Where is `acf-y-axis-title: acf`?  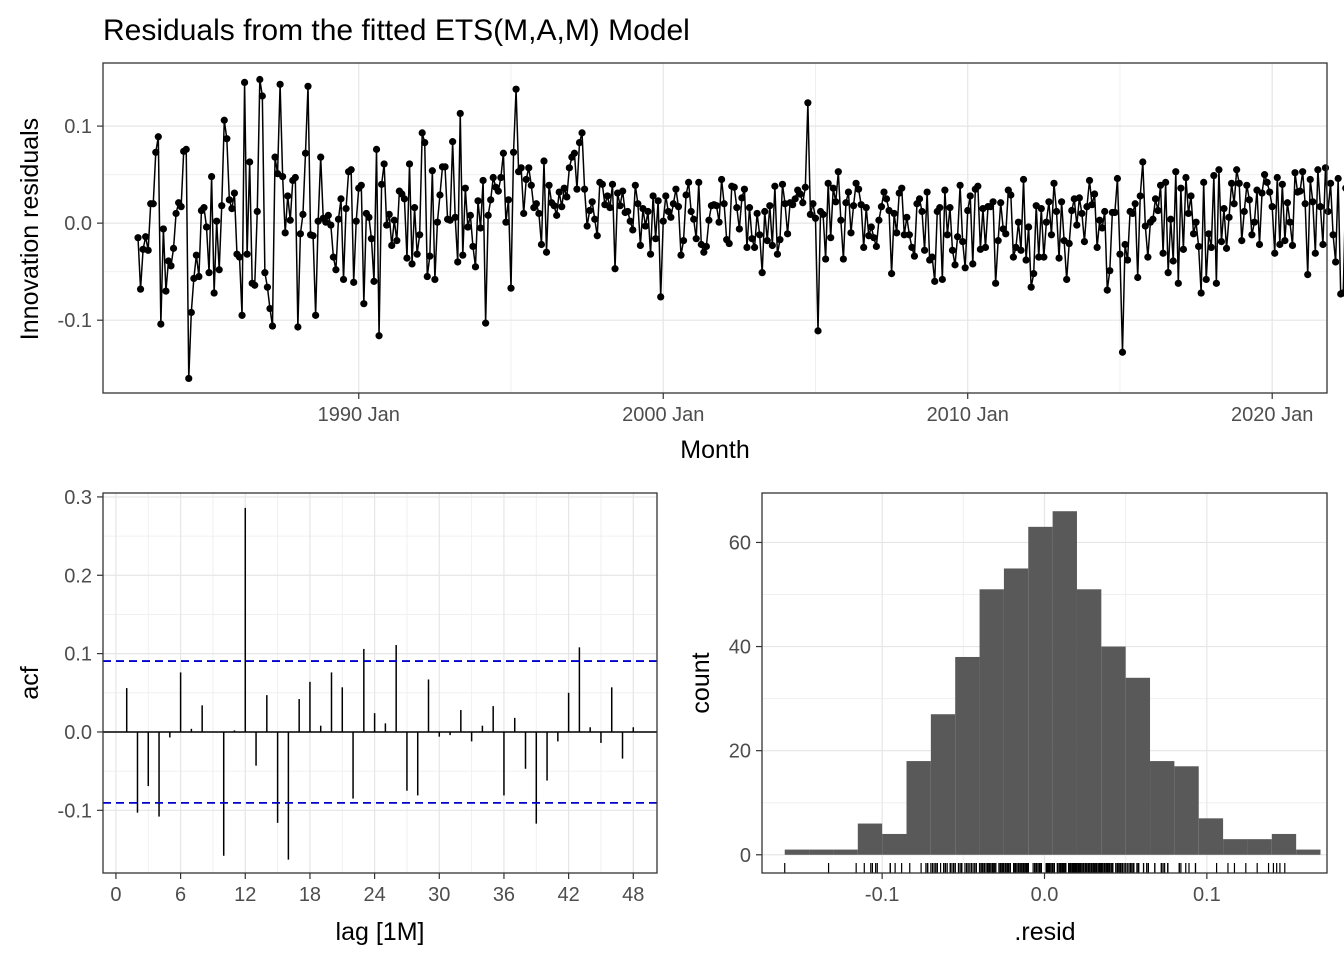
acf-y-axis-title: acf is located at coordinates (30, 682).